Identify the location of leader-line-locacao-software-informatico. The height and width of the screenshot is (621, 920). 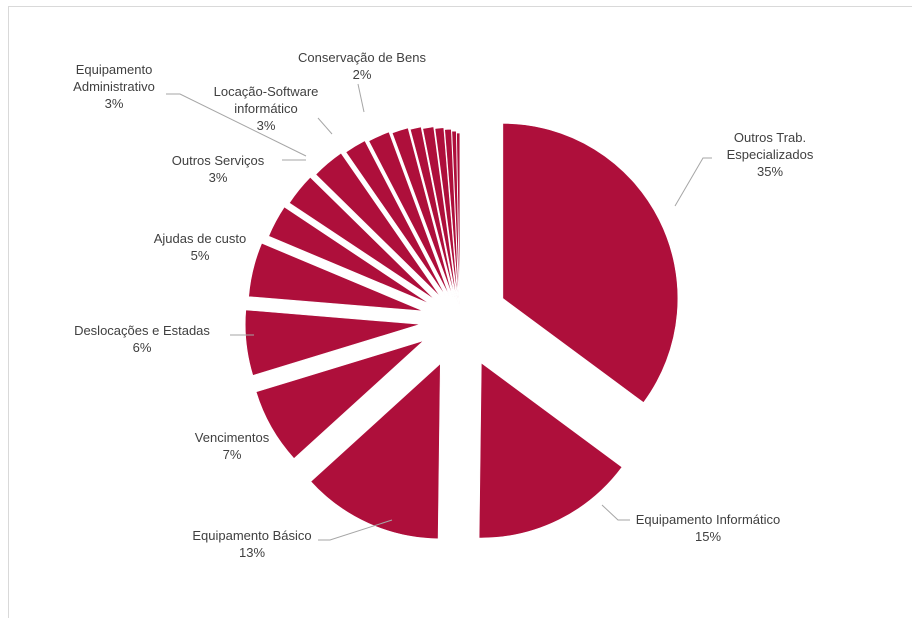
(325, 126).